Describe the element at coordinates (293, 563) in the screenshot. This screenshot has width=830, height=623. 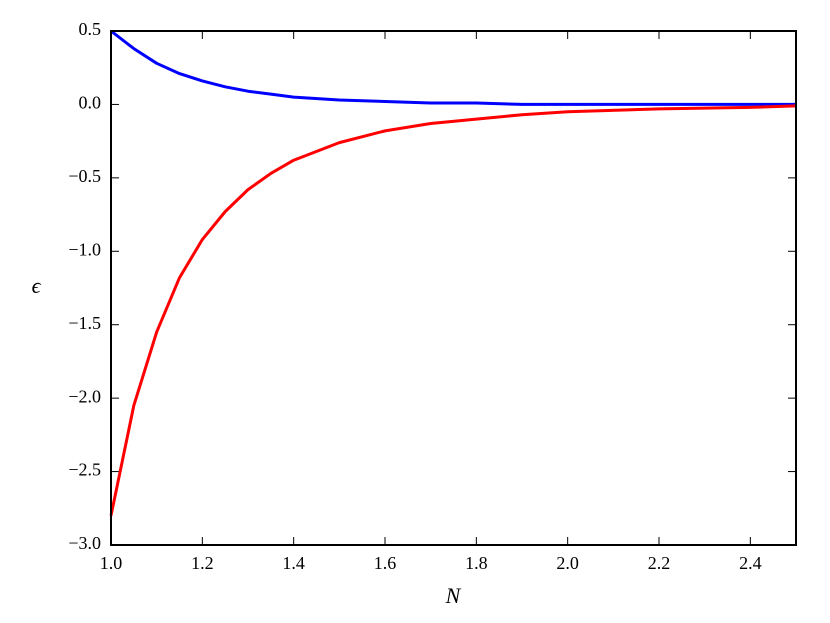
I see `x-tick-label: 1.4` at that location.